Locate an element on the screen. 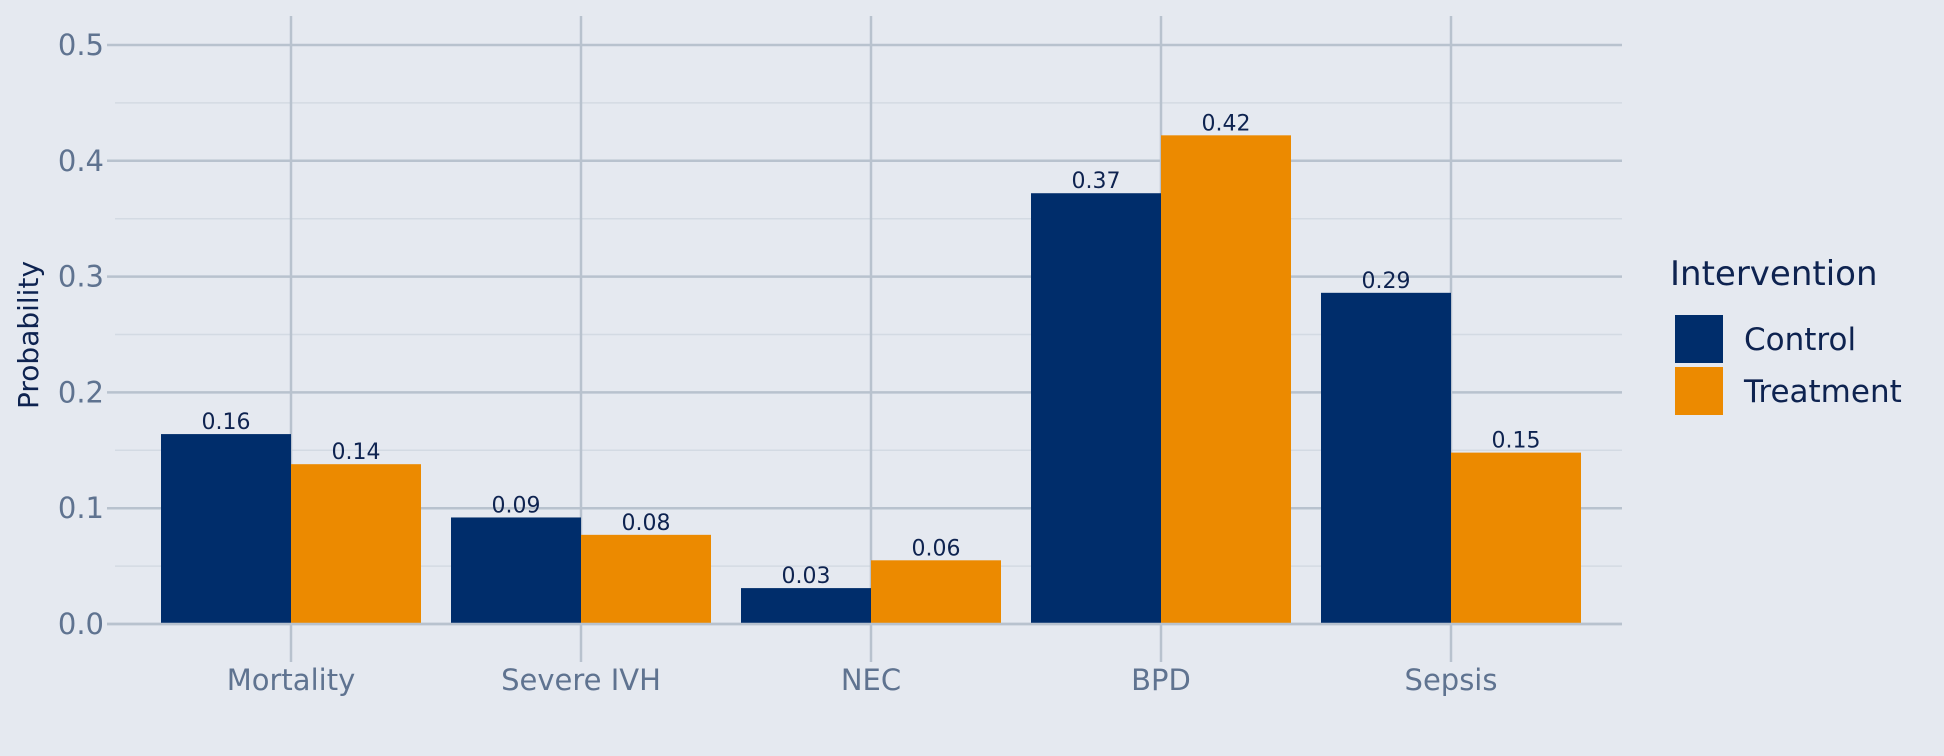  y-tick-label: 0.3 is located at coordinates (81, 277).